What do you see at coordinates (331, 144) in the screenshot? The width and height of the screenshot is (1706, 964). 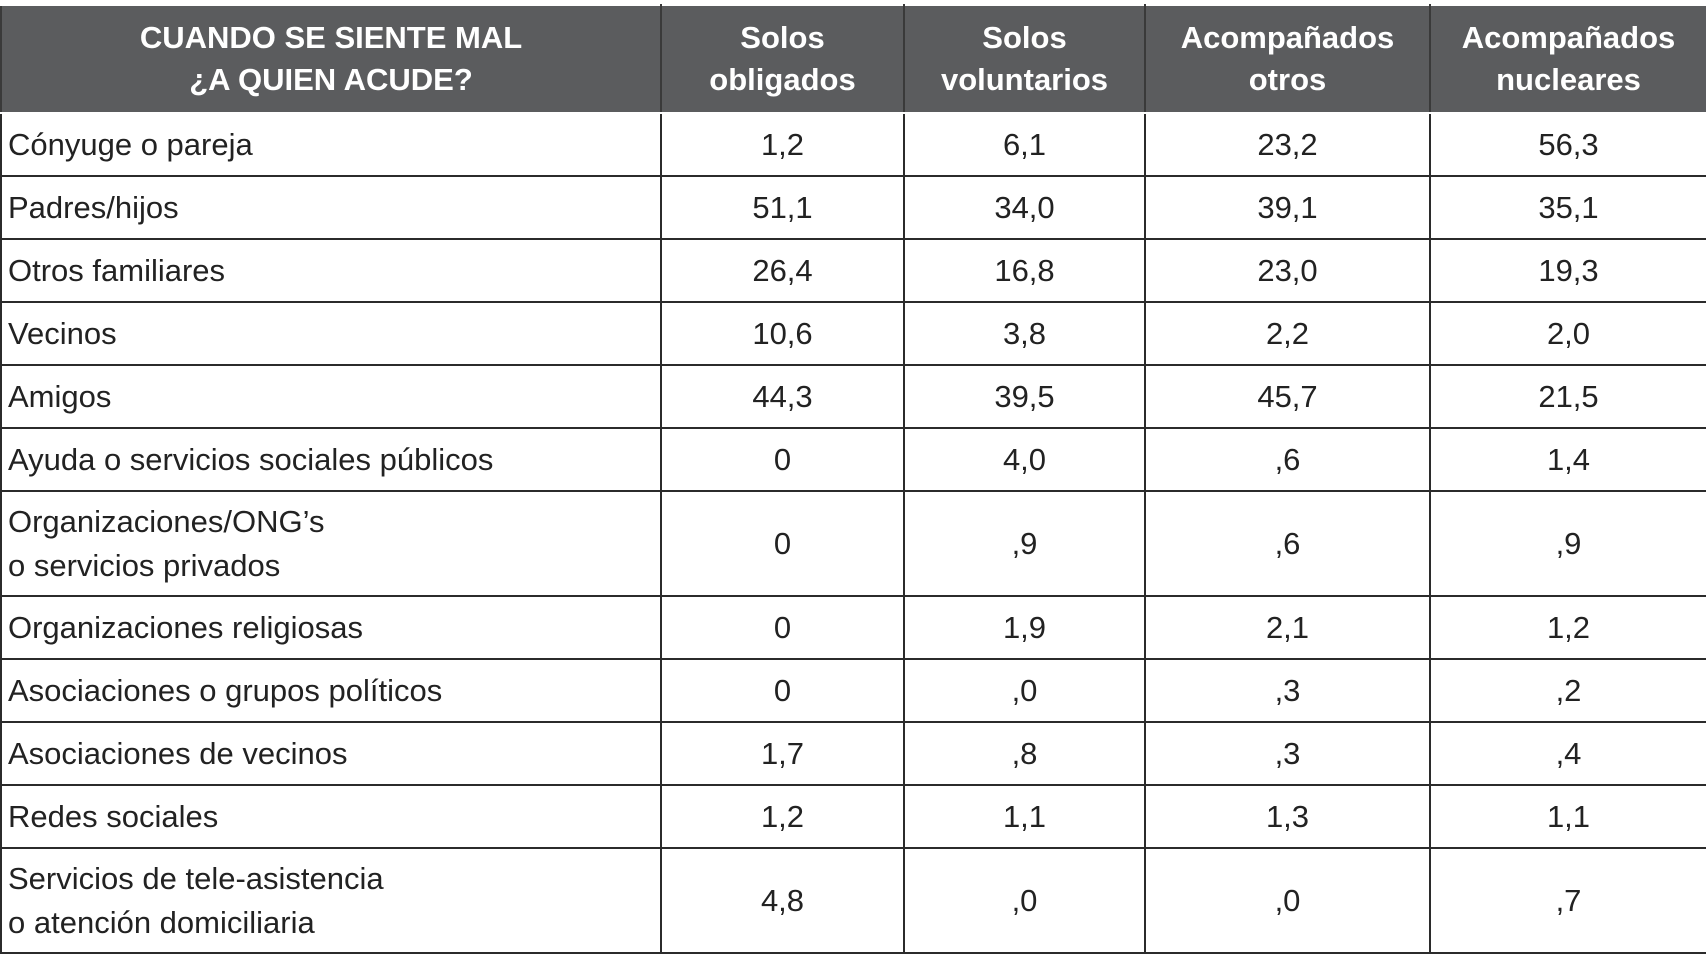 I see `row-label: Cónyuge o pareja` at bounding box center [331, 144].